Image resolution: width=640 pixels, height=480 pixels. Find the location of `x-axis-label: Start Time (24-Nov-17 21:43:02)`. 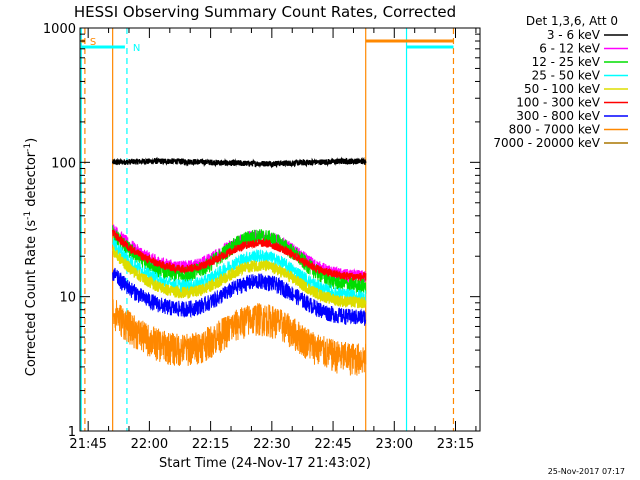

x-axis-label: Start Time (24-Nov-17 21:43:02) is located at coordinates (265, 463).